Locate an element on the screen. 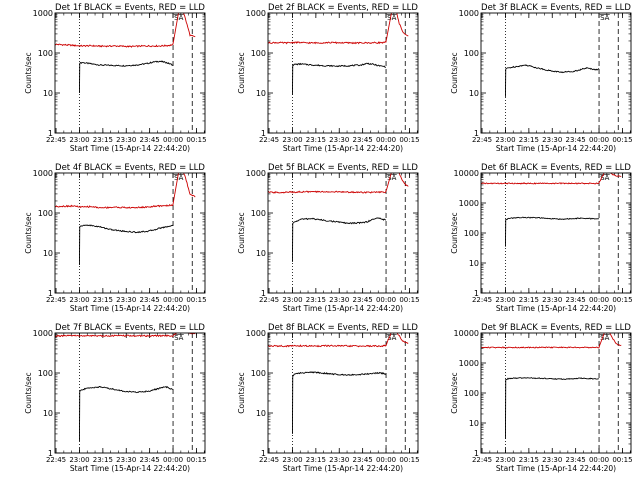 The image size is (640, 480). y-tick-label: 10000 is located at coordinates (466, 333).